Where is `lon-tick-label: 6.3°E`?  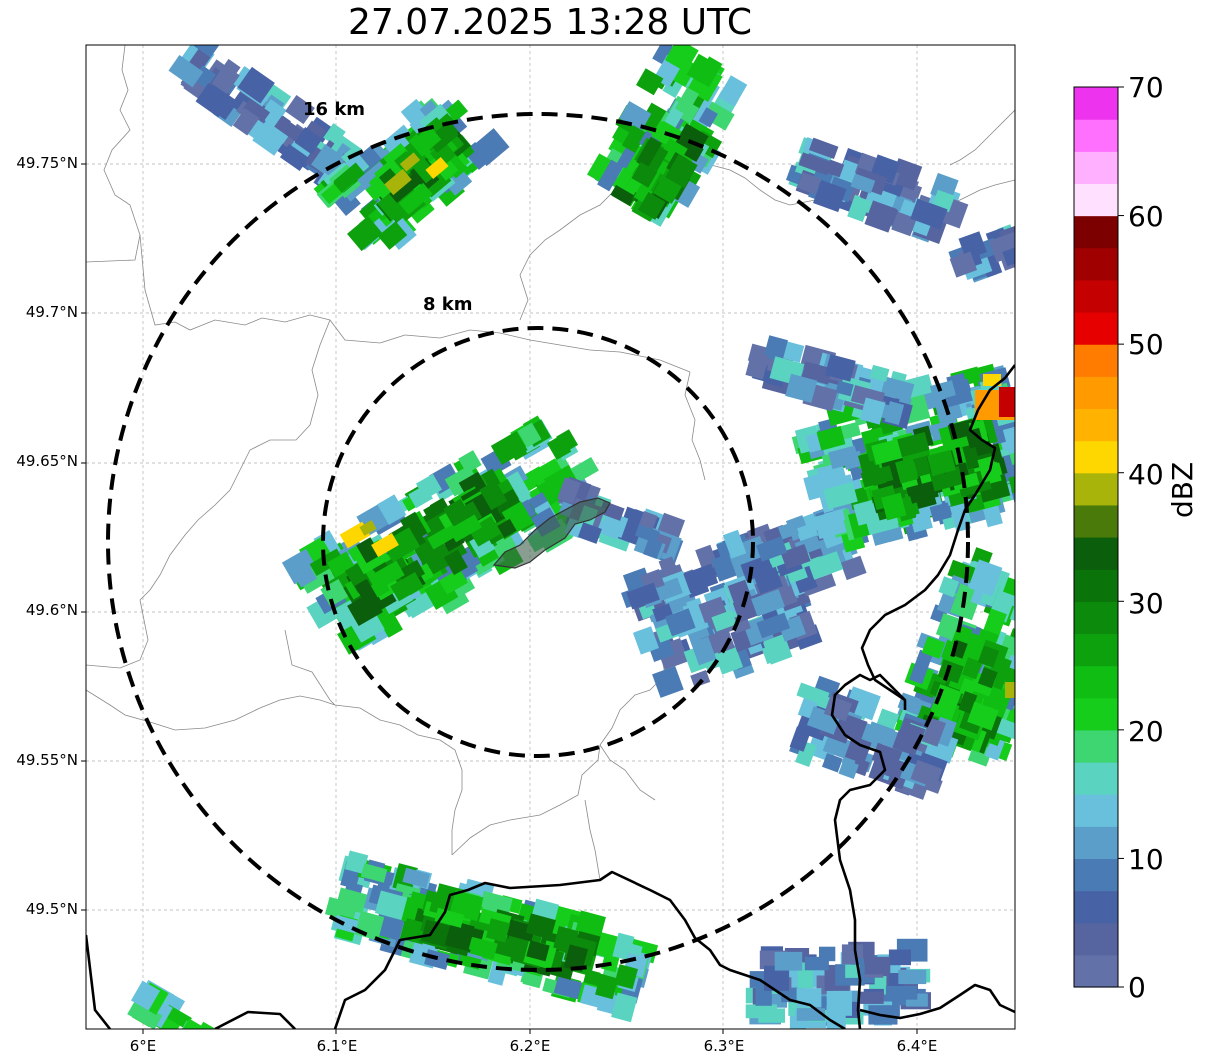
lon-tick-label: 6.3°E is located at coordinates (724, 1046).